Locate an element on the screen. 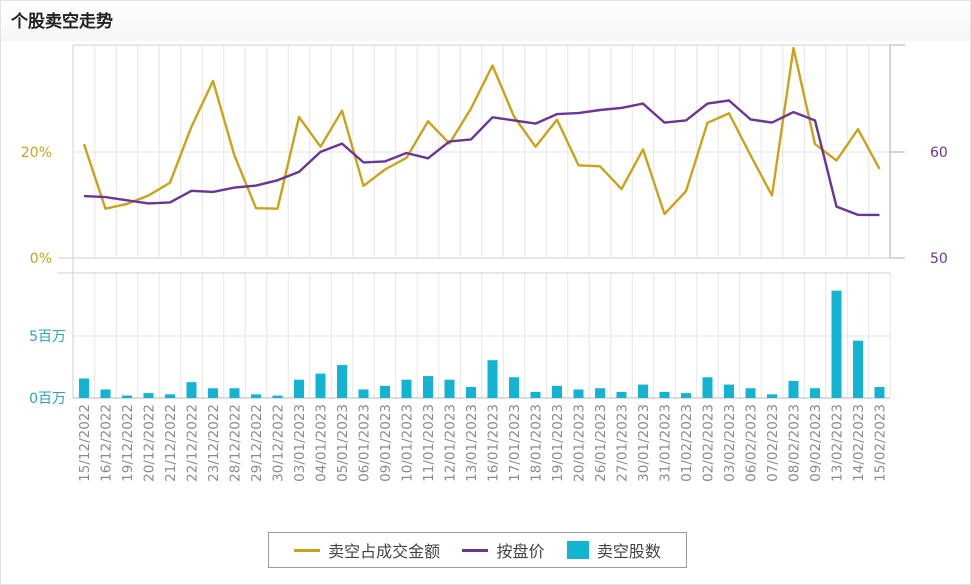  x-axis-tick-label: 16/01/2023 is located at coordinates (494, 443).